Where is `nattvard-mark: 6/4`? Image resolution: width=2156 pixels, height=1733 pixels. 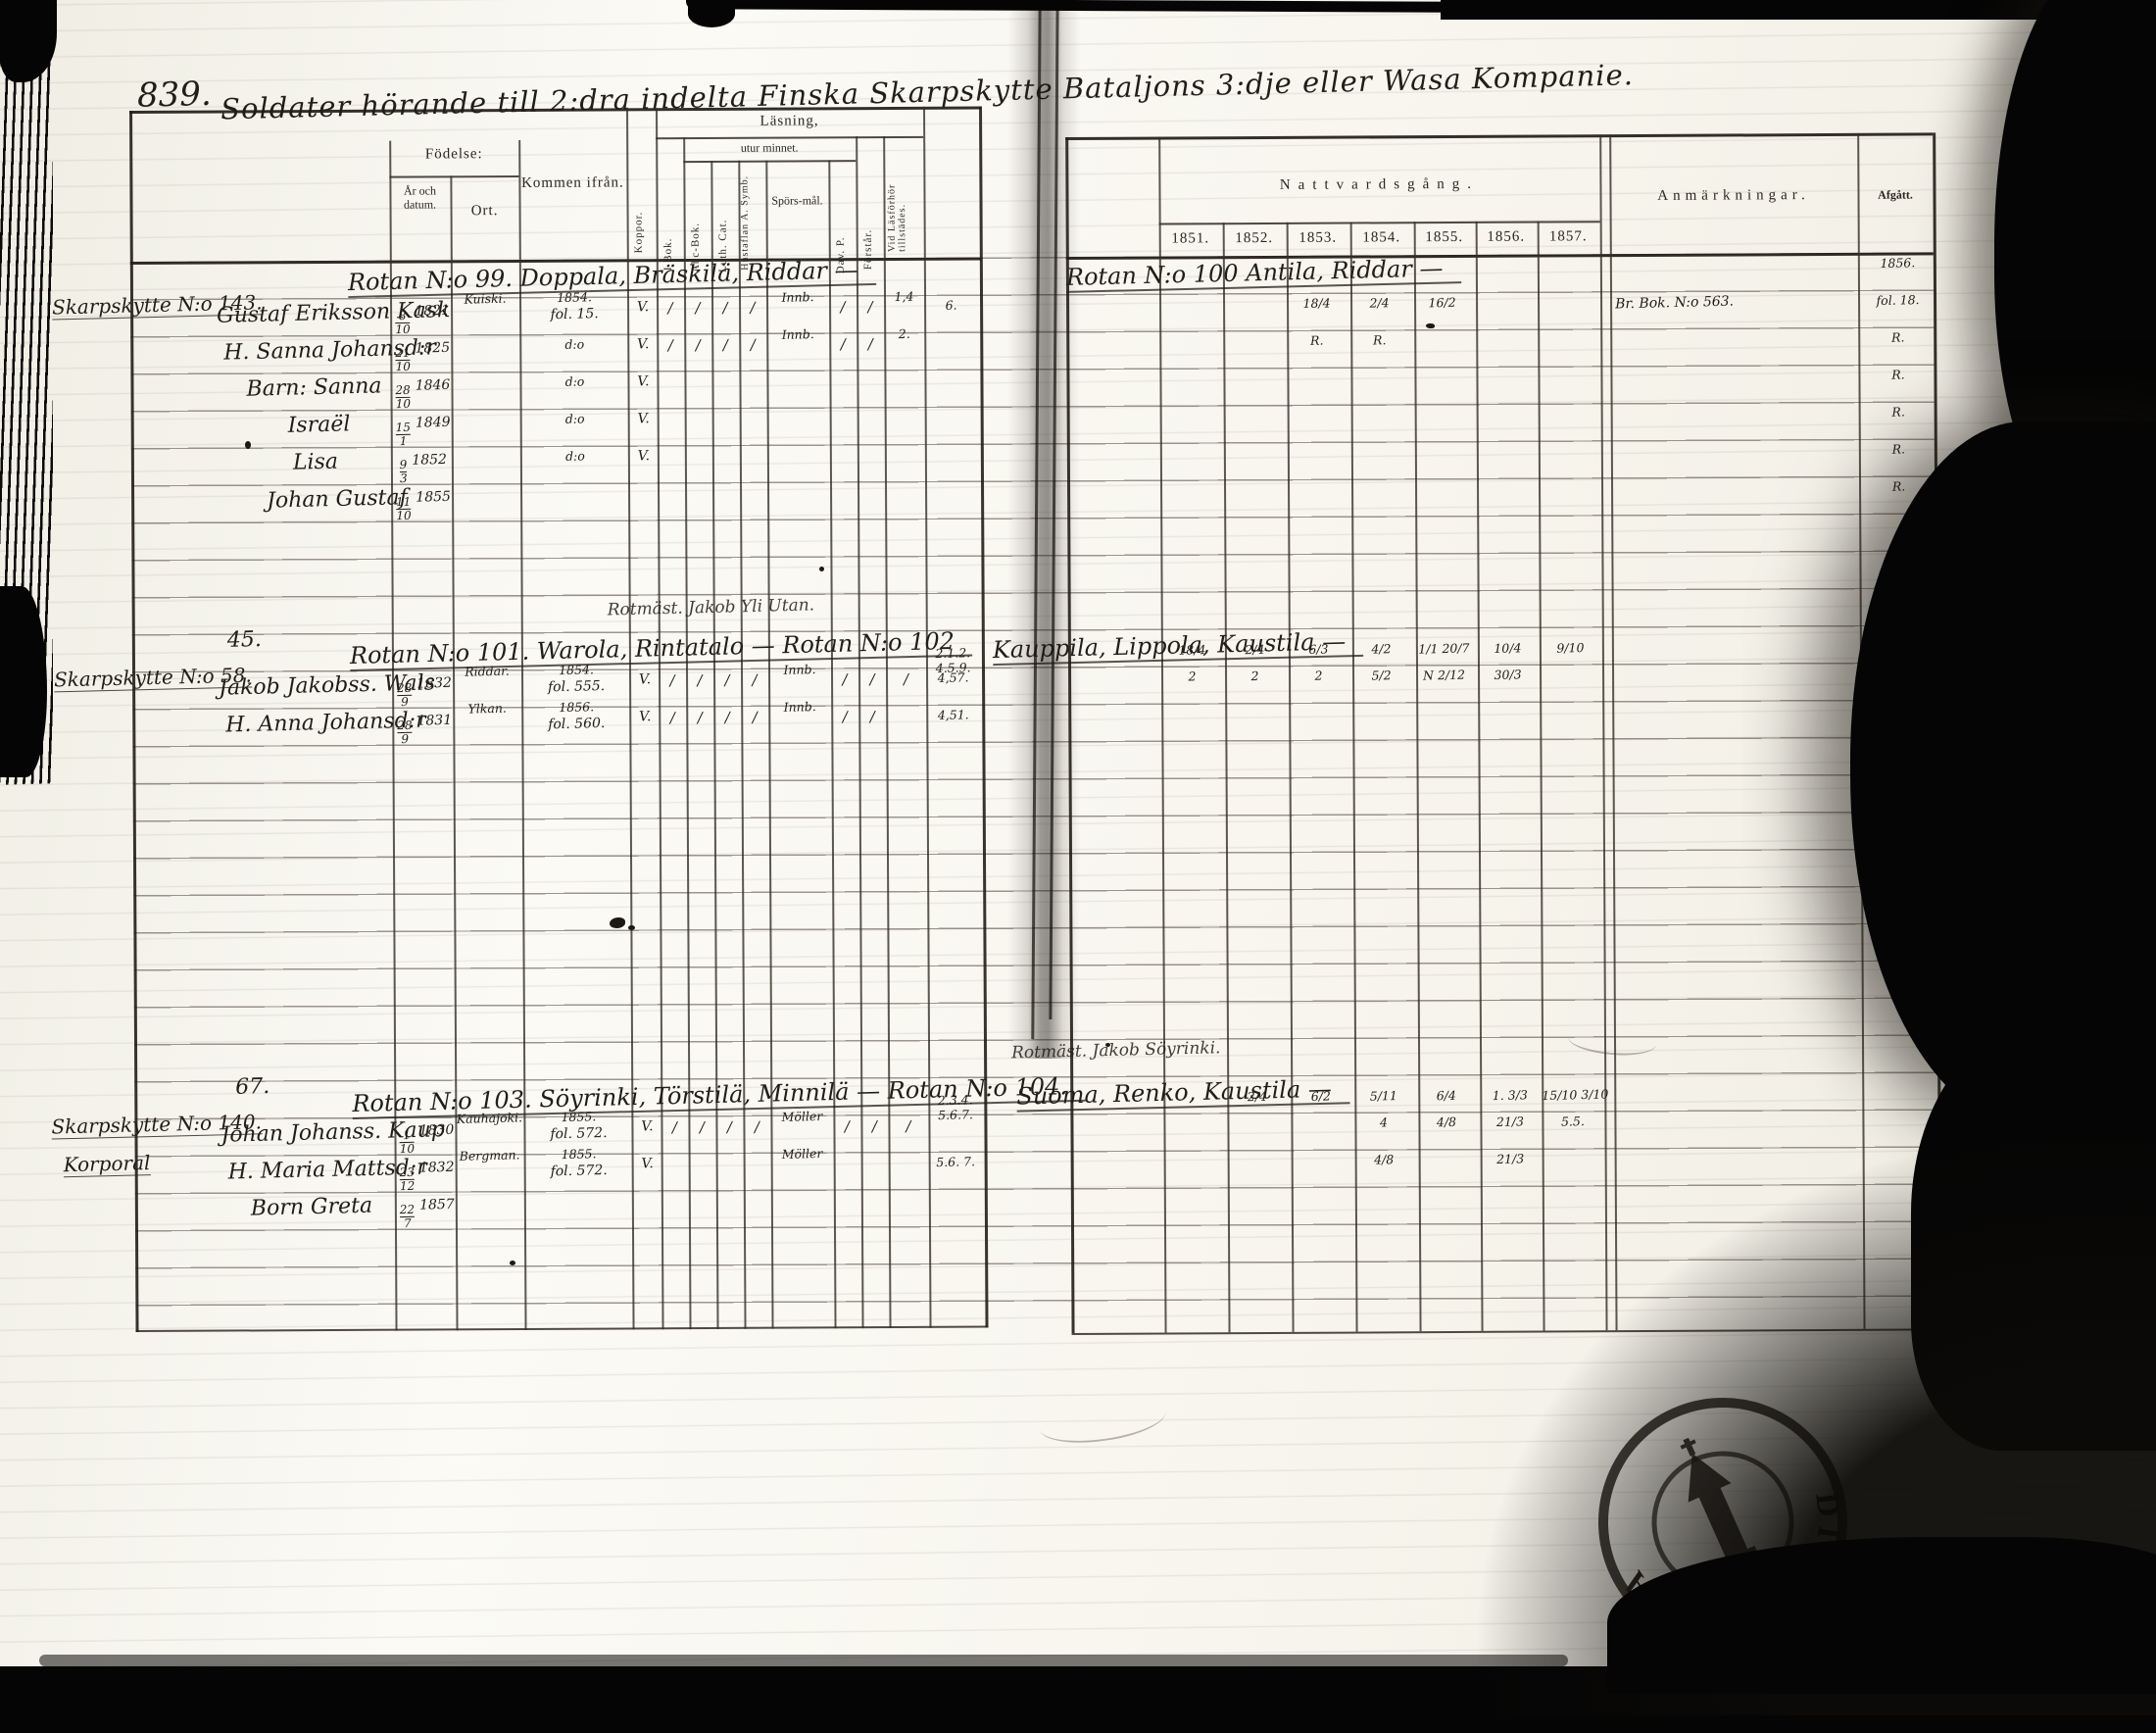
nattvard-mark: 6/4 is located at coordinates (1446, 1095).